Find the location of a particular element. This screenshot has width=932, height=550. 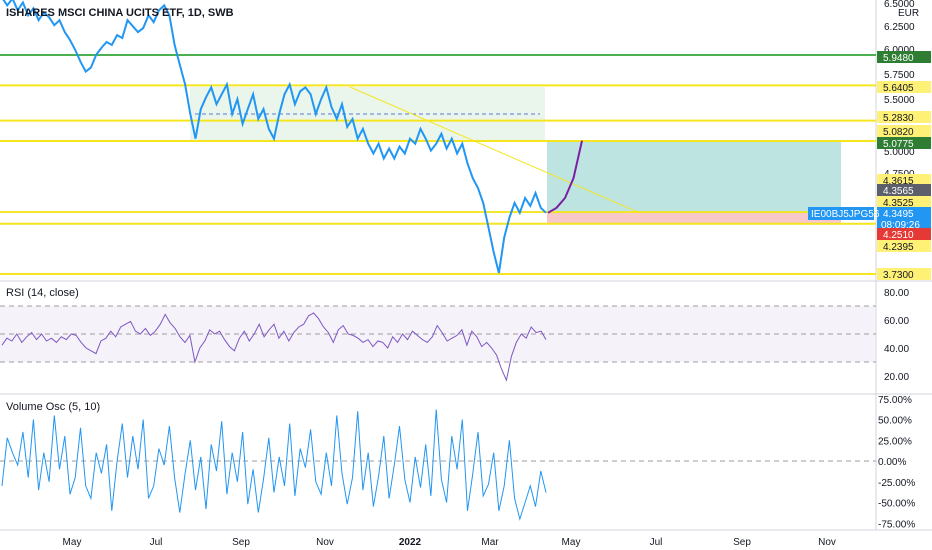

price-badge-label: 5.6405 is located at coordinates (898, 88).